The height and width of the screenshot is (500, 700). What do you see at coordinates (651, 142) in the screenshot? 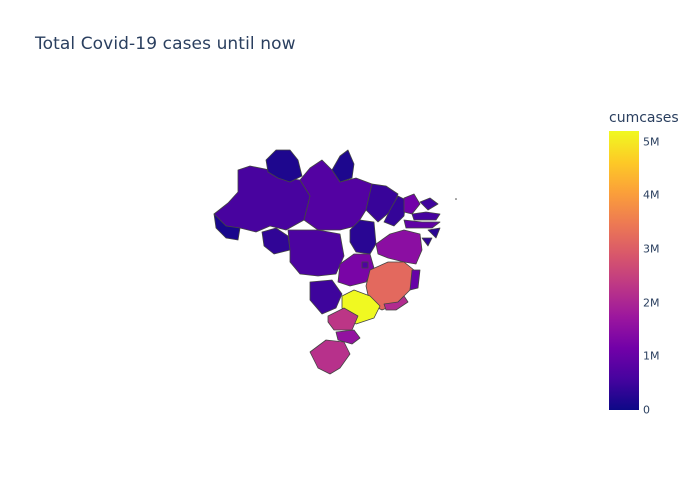
I see `colorbar-tick-label: 5M` at bounding box center [651, 142].